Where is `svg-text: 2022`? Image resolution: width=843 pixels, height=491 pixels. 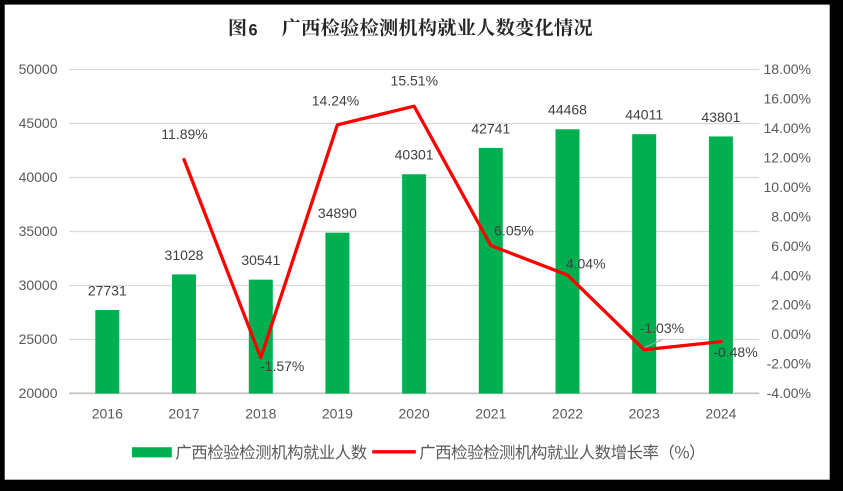 svg-text: 2022 is located at coordinates (567, 413).